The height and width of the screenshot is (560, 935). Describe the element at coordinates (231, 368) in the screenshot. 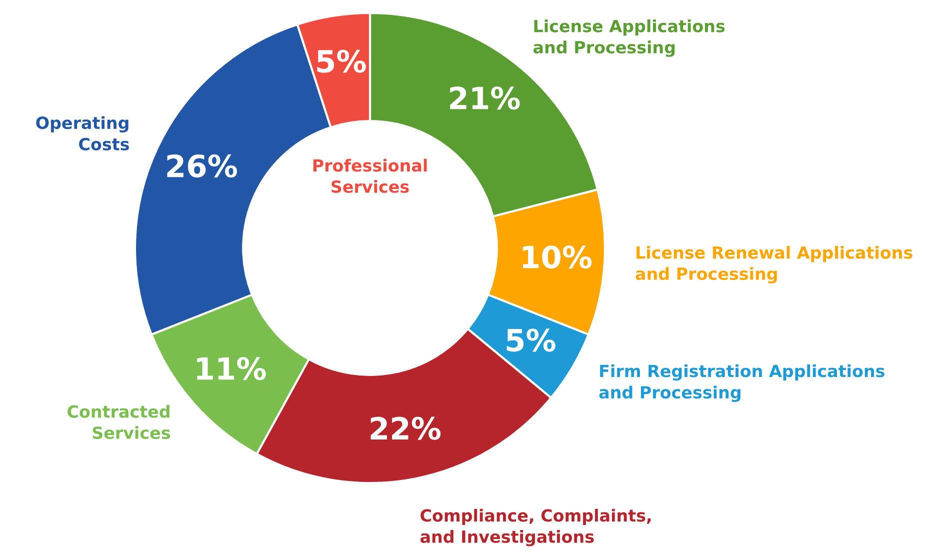

I see `data-label: 11%` at that location.